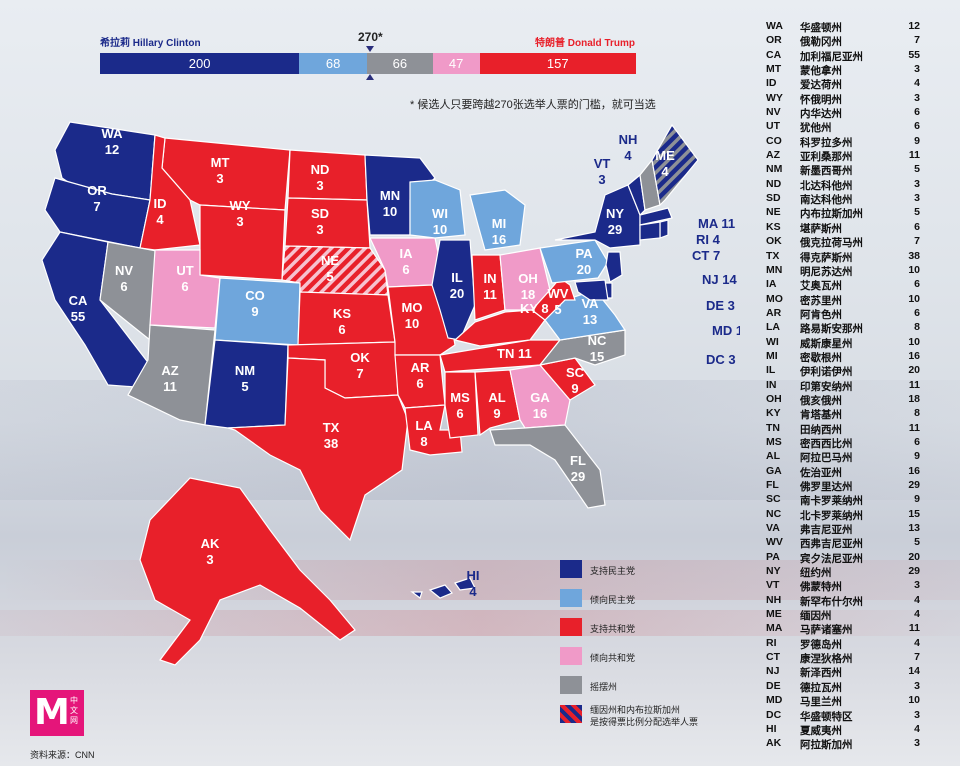 The width and height of the screenshot is (960, 766). What do you see at coordinates (846, 70) in the screenshot?
I see `table-row: MT 蒙他拿州 3` at bounding box center [846, 70].